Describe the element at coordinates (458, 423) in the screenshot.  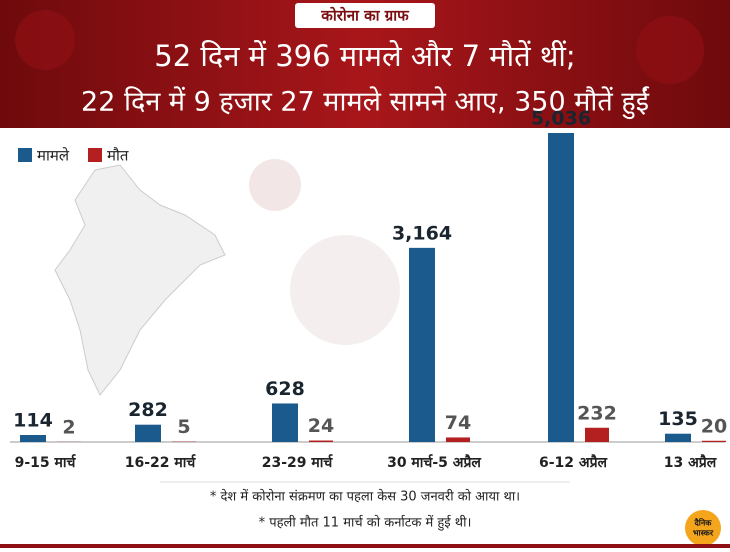
I see `value-label: 74` at that location.